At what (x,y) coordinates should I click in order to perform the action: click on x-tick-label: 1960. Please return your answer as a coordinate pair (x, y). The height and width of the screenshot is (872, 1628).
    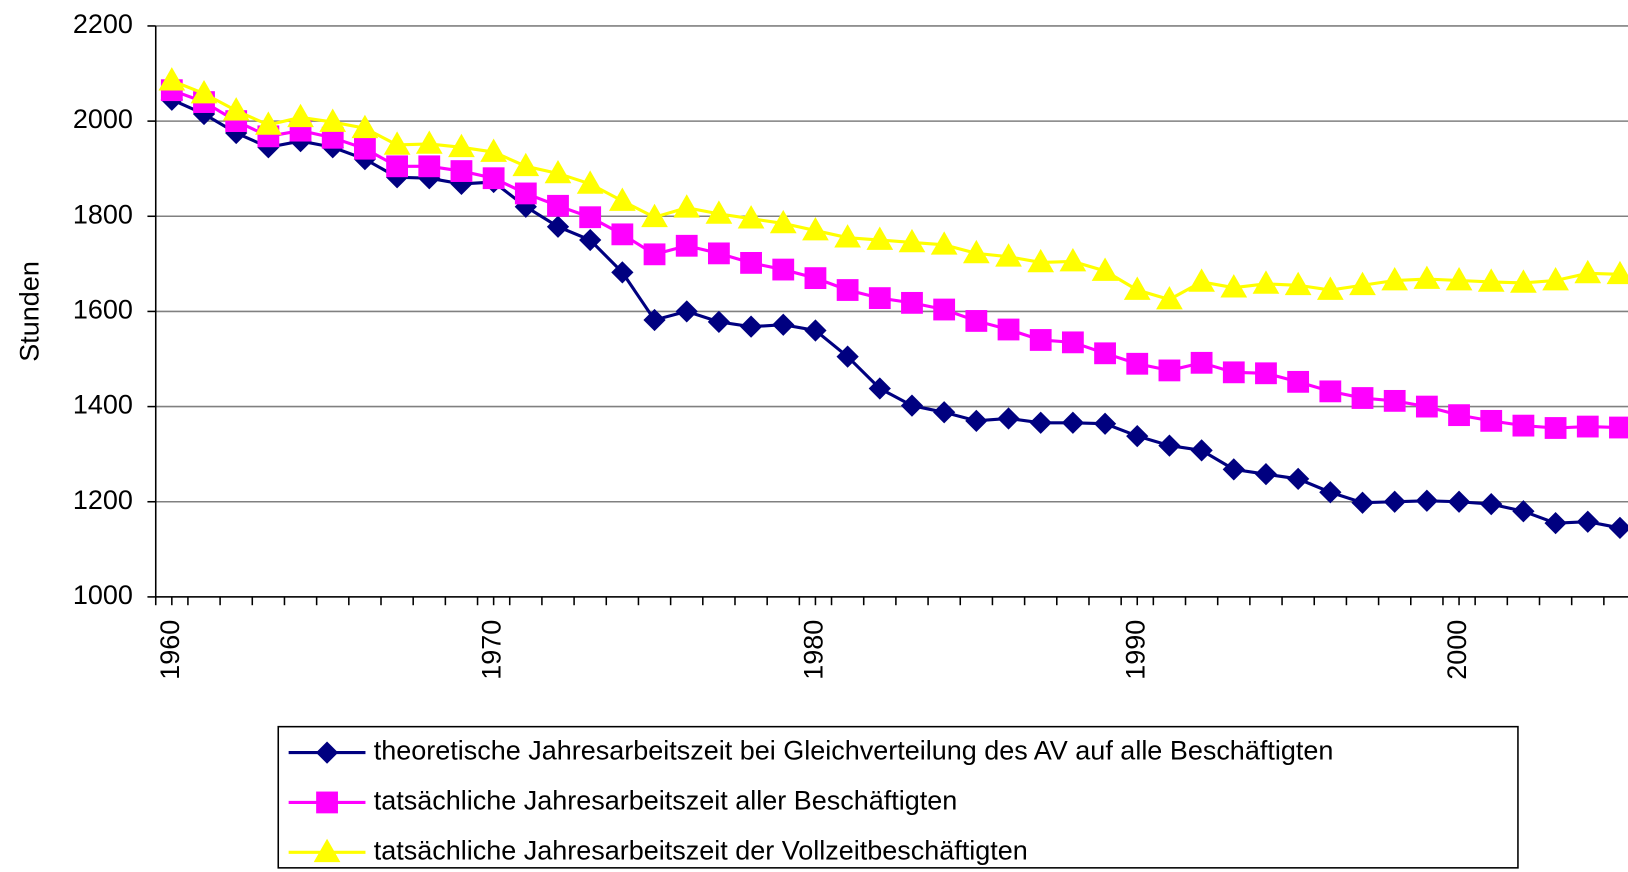
    Looking at the image, I should click on (170, 650).